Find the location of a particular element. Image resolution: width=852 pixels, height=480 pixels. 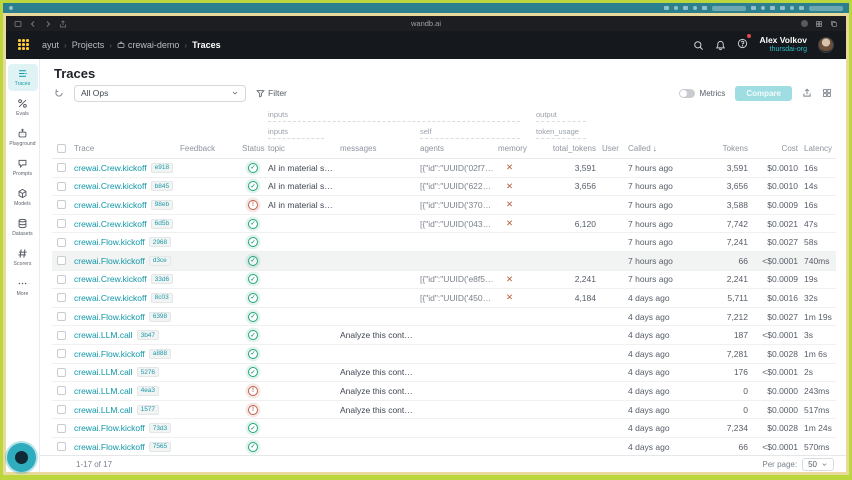

share-icon is located at coordinates (63, 24).